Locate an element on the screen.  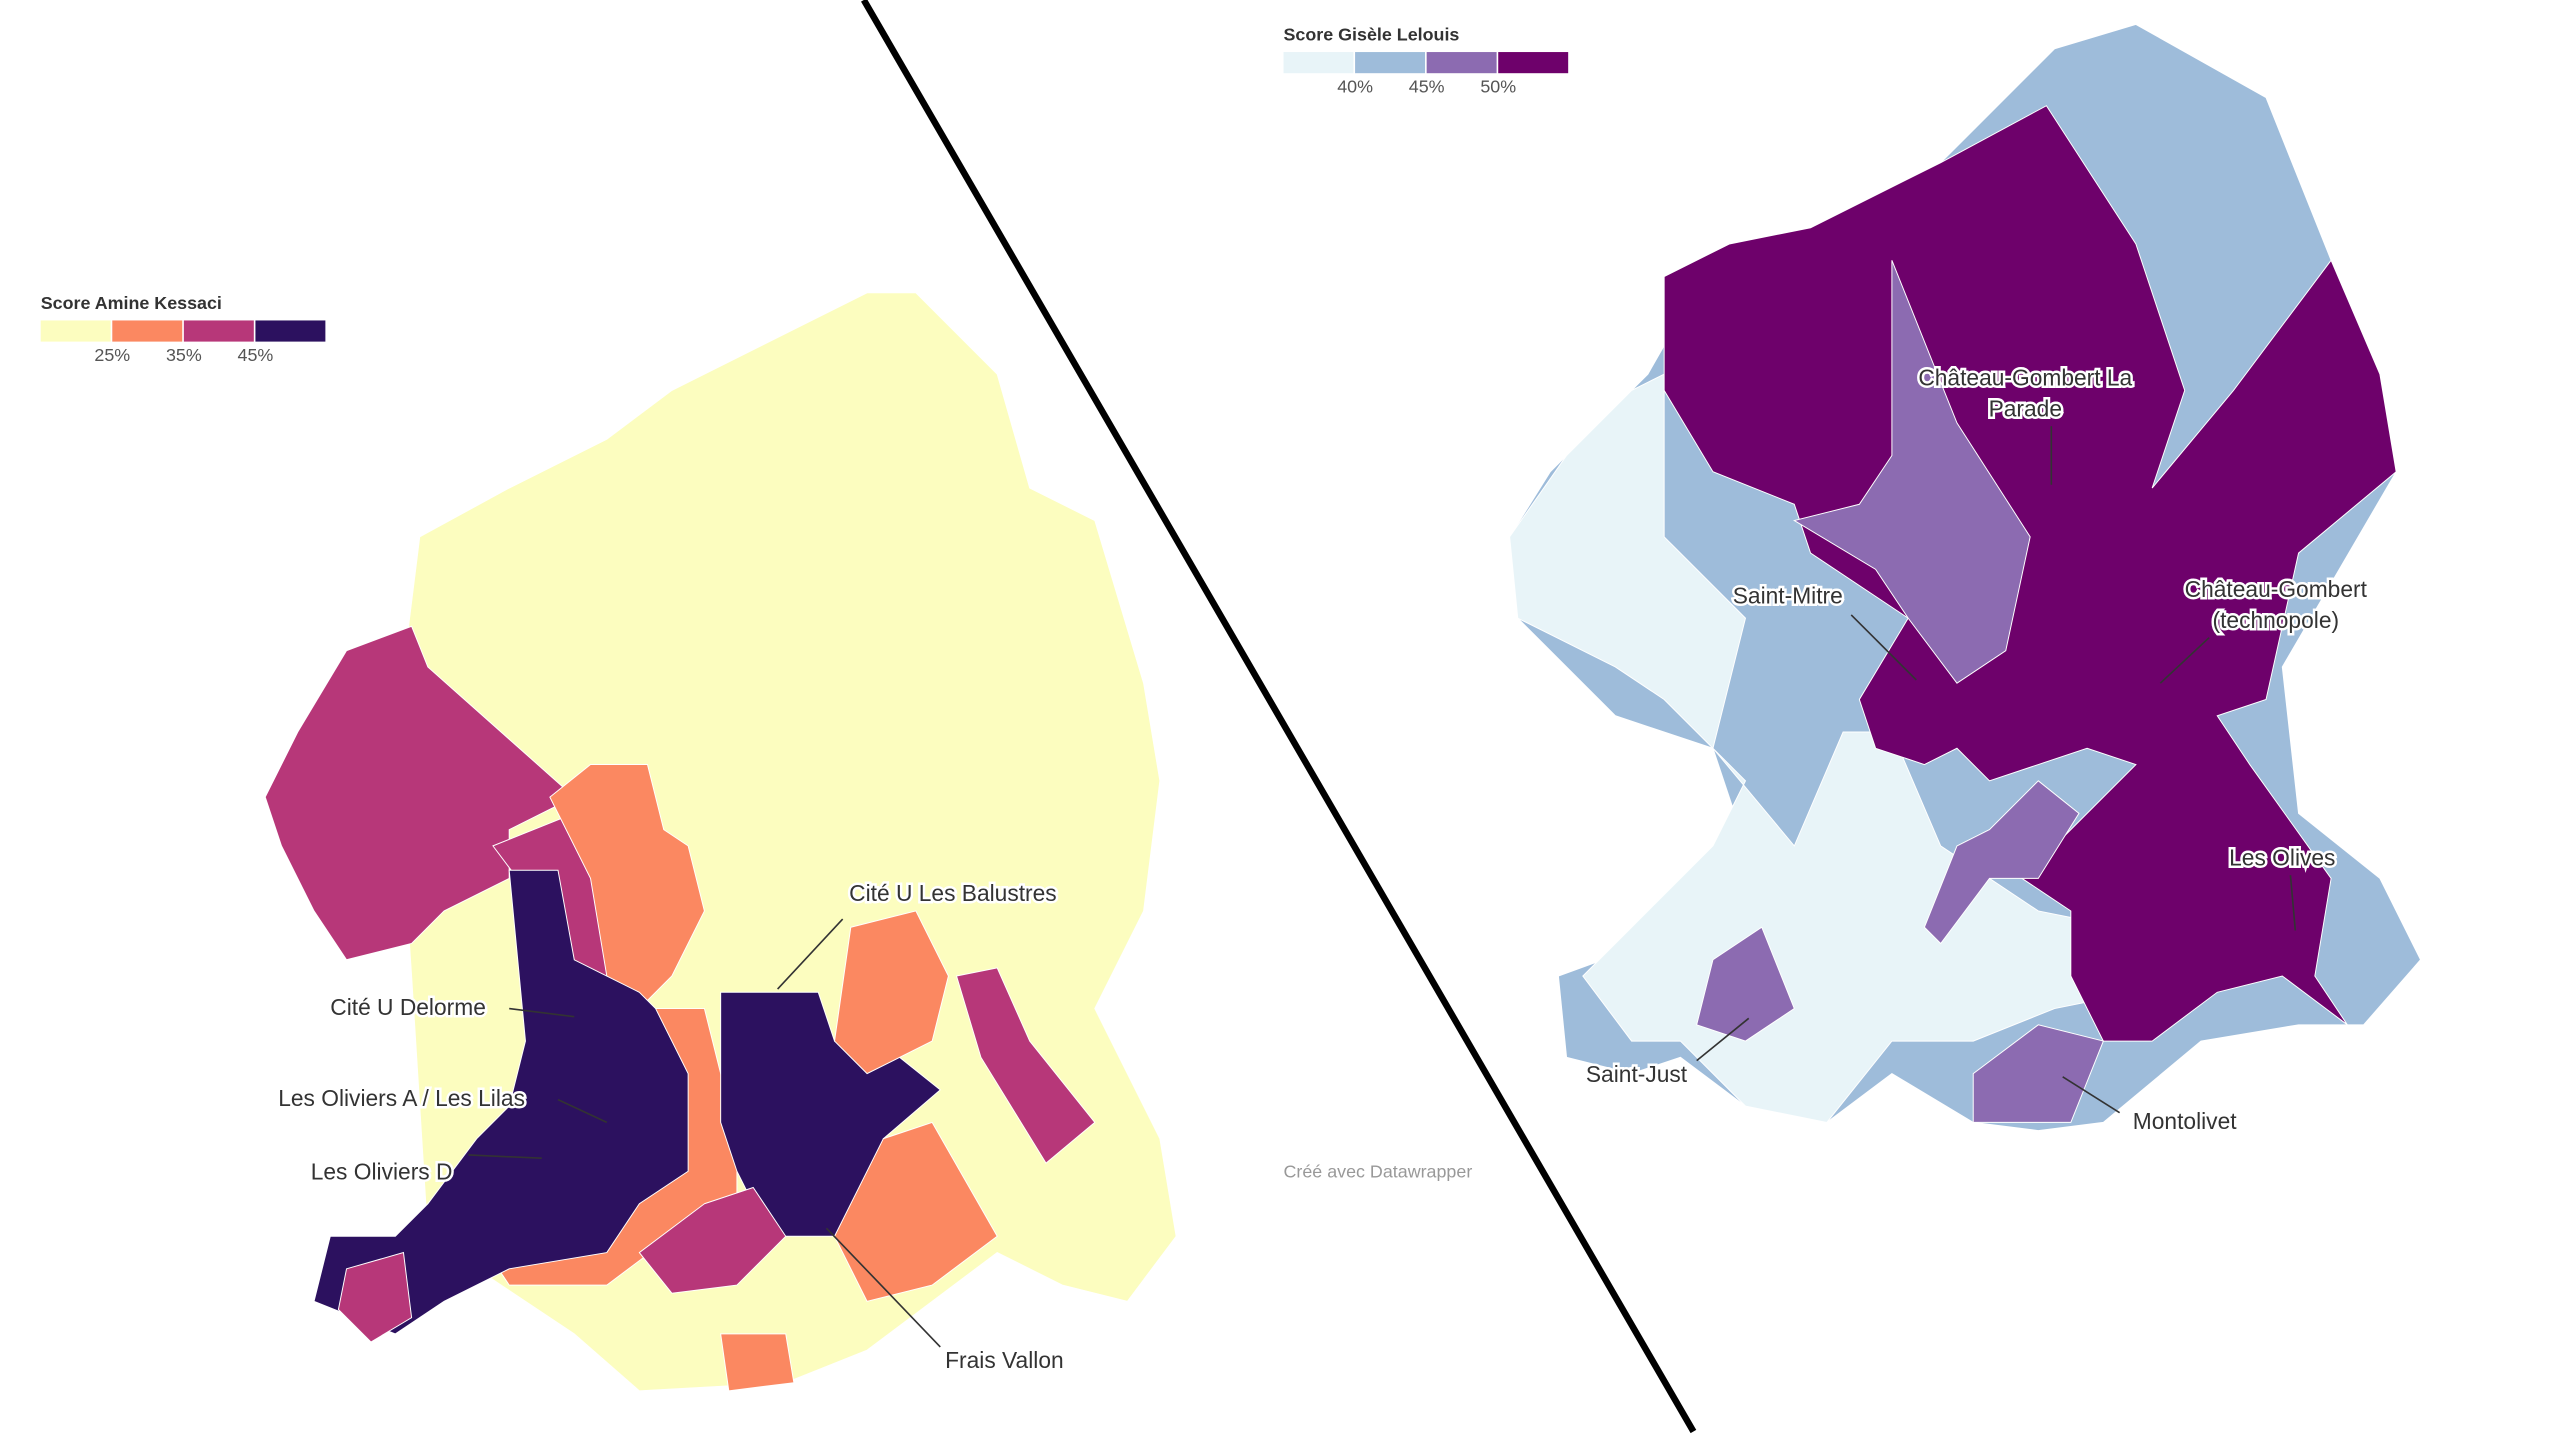
legend-title: Score Amine Kessaci is located at coordinates (131, 303).